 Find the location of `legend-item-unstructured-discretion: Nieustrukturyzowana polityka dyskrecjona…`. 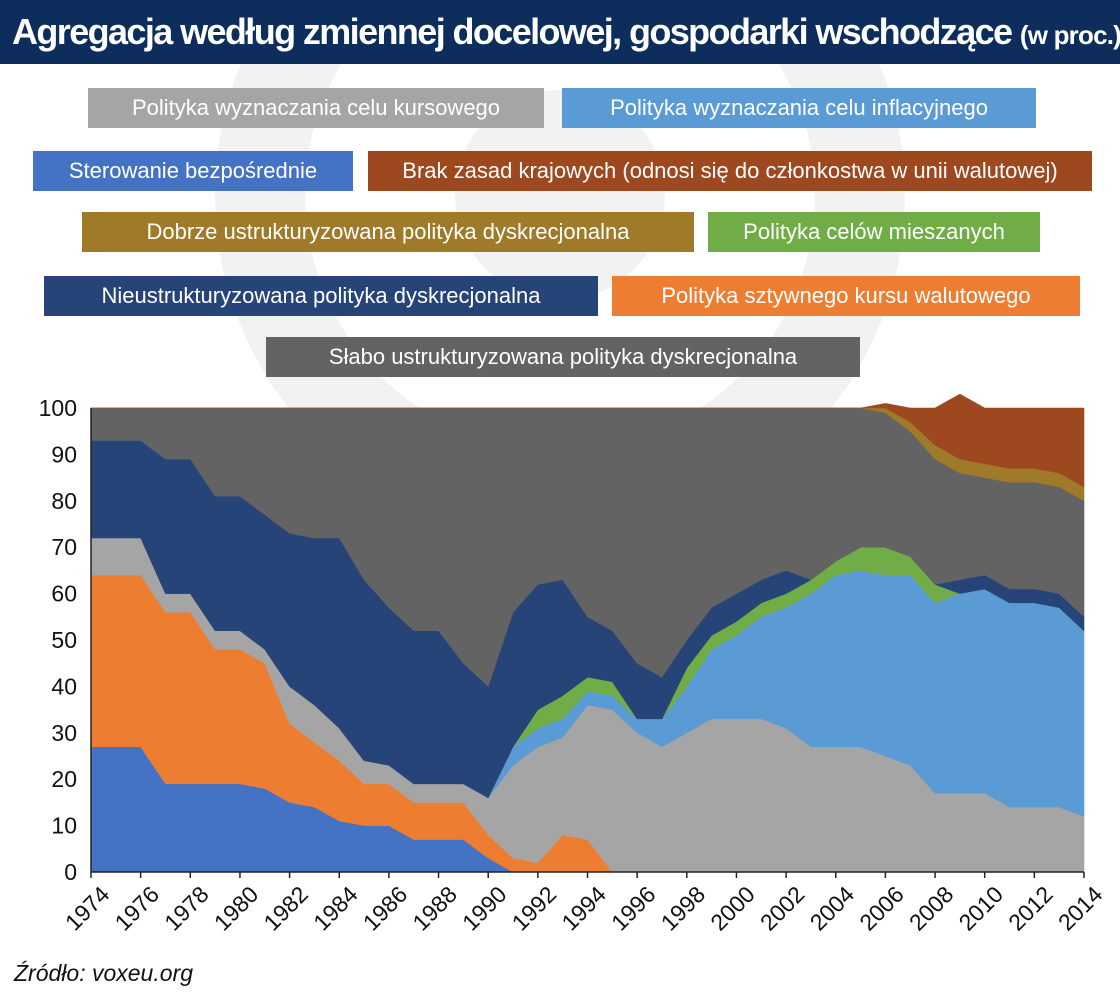

legend-item-unstructured-discretion: Nieustrukturyzowana polityka dyskrecjona… is located at coordinates (321, 296).